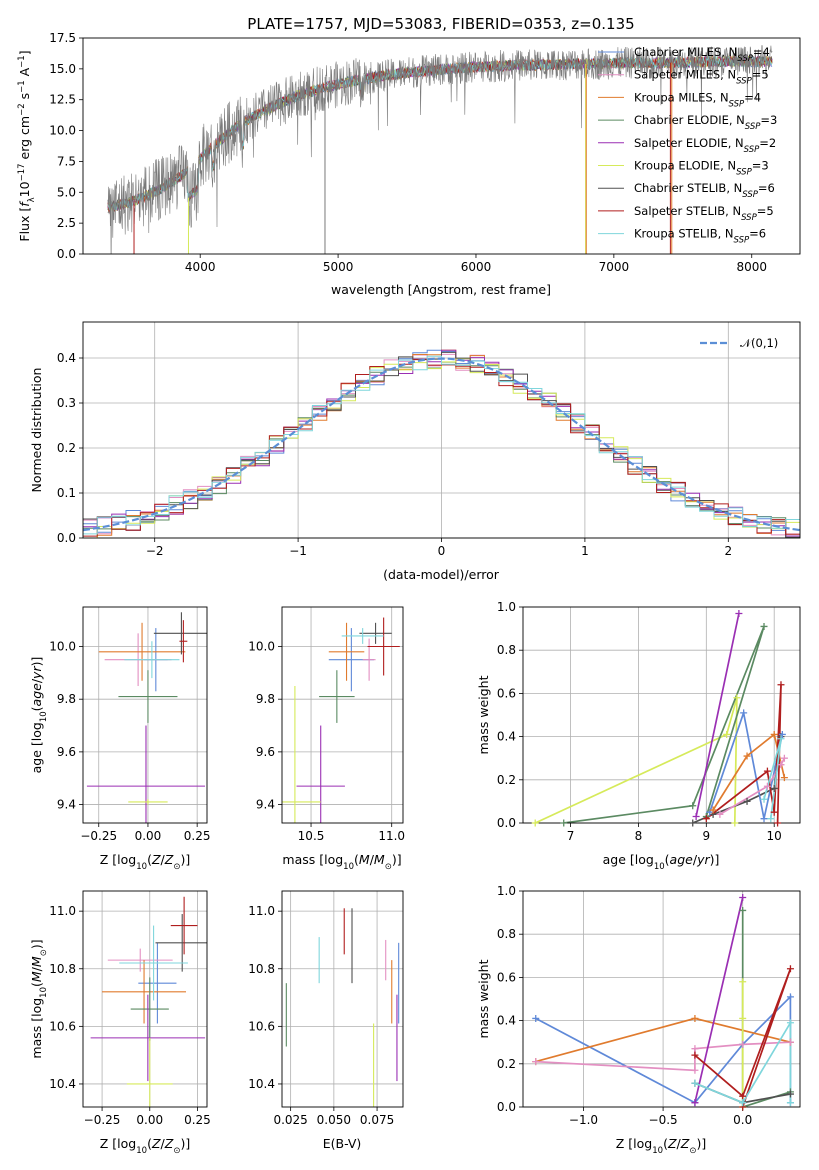  I want to click on legend-entry: Chabrier ELODIE, NSSP=3, so click(705, 122).